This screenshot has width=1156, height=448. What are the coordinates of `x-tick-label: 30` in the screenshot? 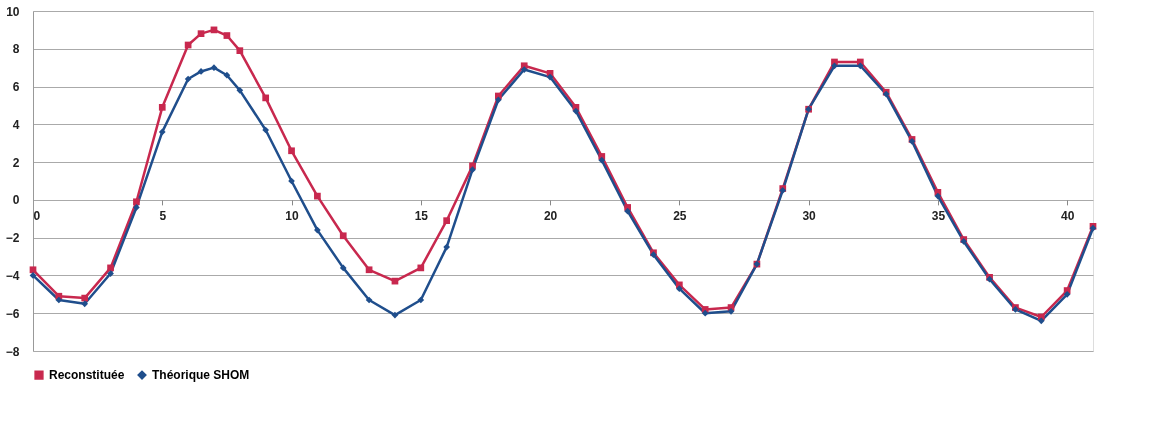 It's located at (809, 216).